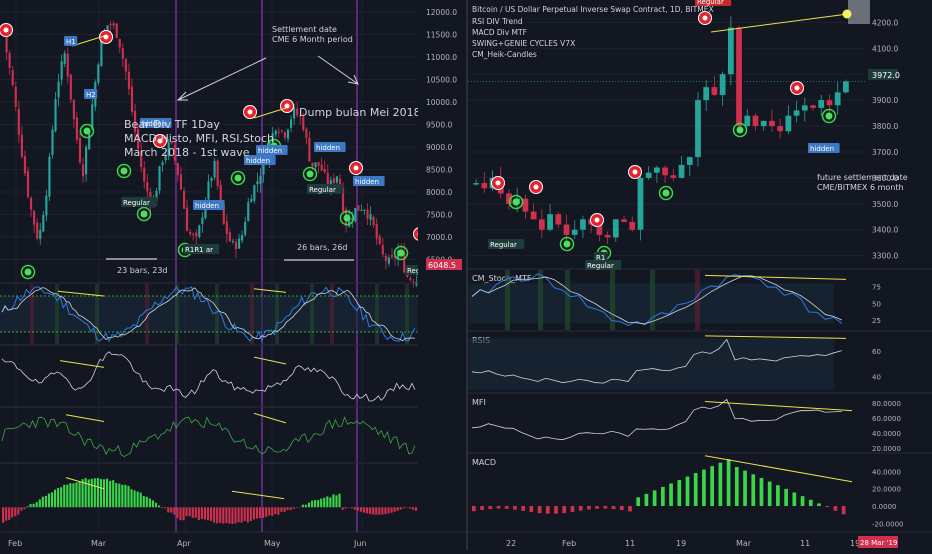 This screenshot has width=932, height=554. I want to click on right-indicator-tick: 0.0000, so click(884, 507).